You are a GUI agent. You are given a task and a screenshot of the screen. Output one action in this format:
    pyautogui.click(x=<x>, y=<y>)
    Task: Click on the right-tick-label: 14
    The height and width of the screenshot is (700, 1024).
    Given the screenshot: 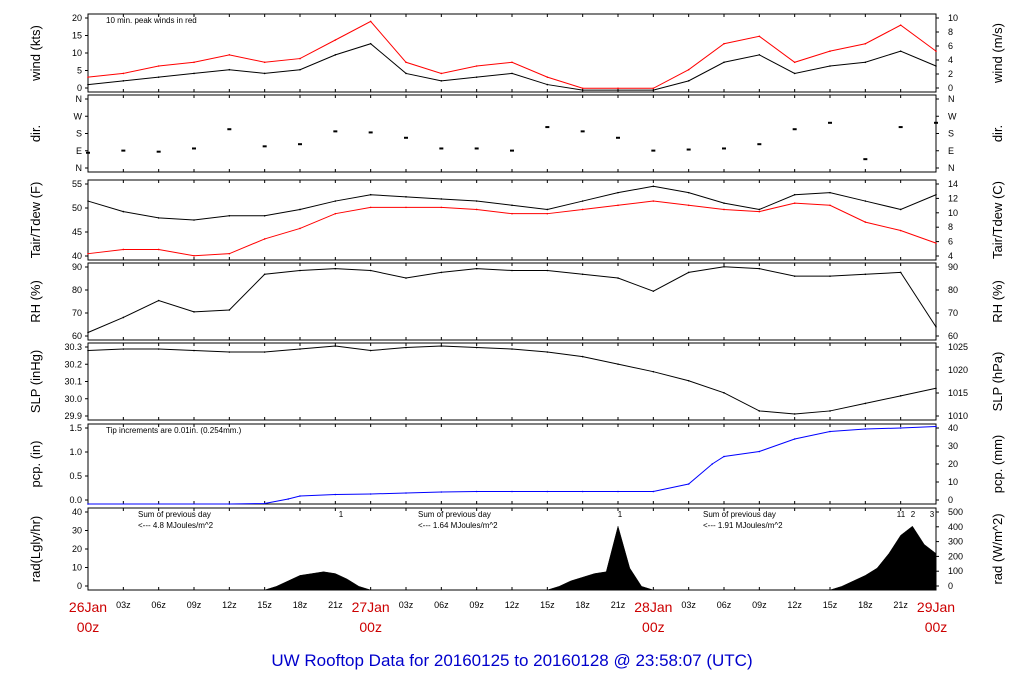 What is the action you would take?
    pyautogui.click(x=953, y=184)
    